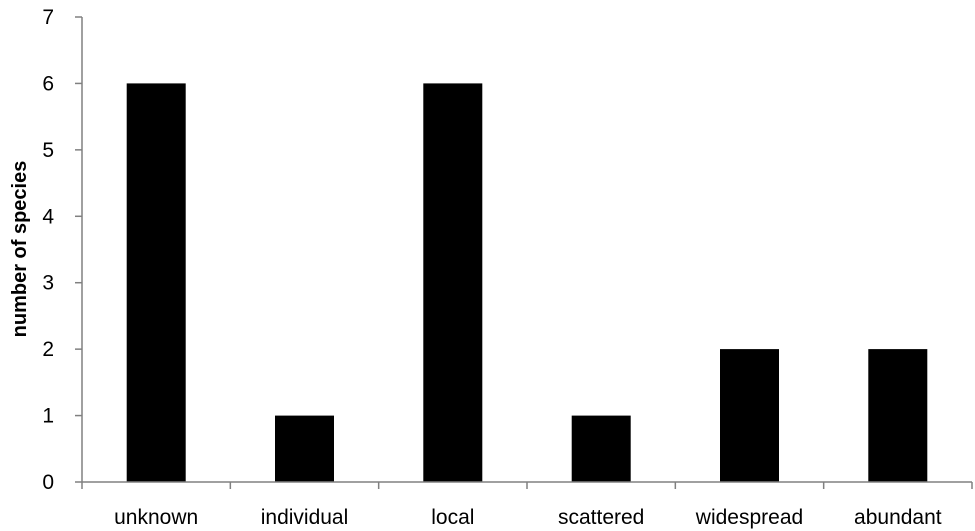 The image size is (975, 531). Describe the element at coordinates (48, 283) in the screenshot. I see `y-tick-label: 3` at that location.